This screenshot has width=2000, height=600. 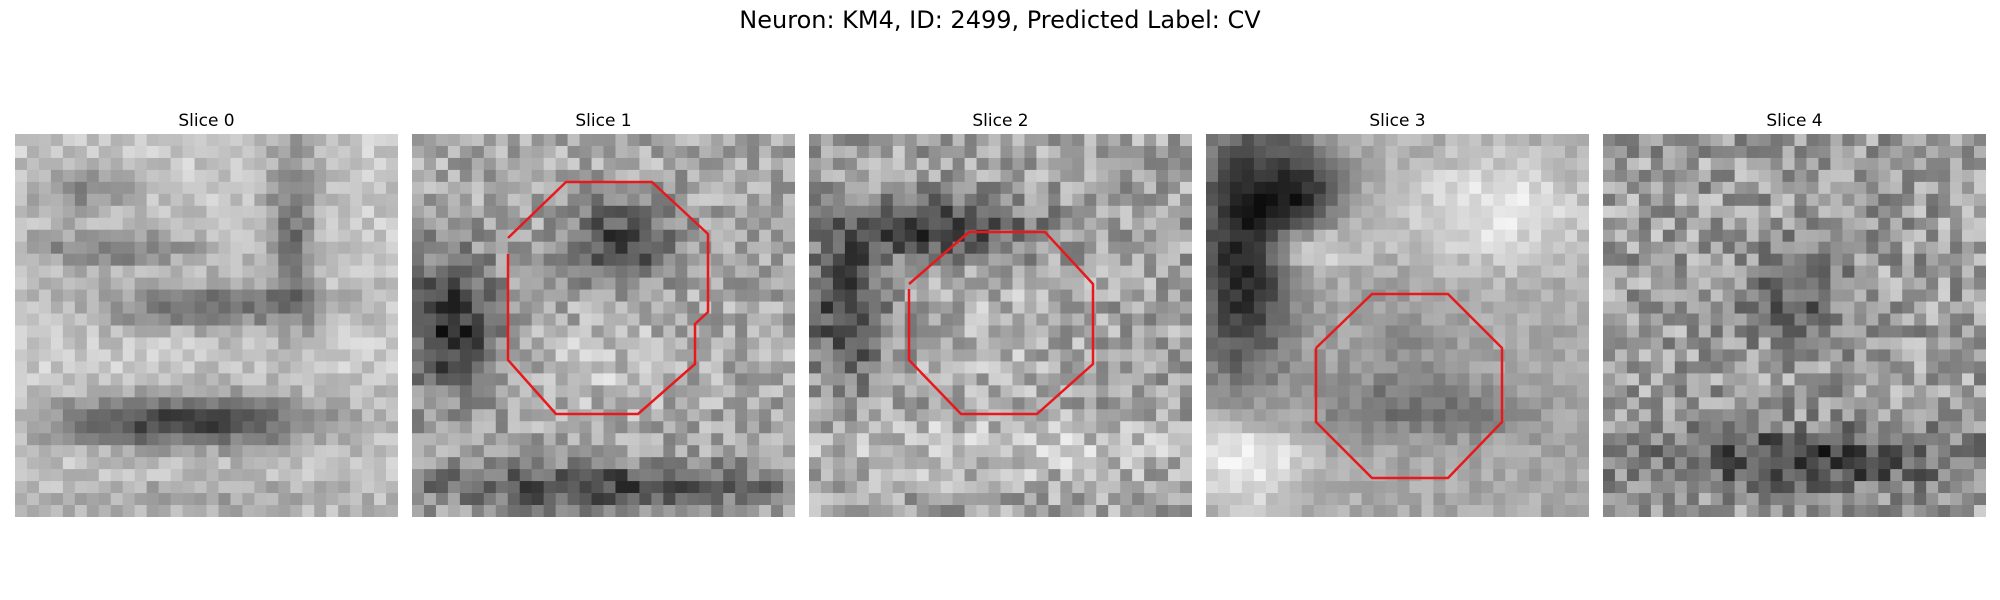 What do you see at coordinates (1000, 121) in the screenshot?
I see `slice-title: Slice 2` at bounding box center [1000, 121].